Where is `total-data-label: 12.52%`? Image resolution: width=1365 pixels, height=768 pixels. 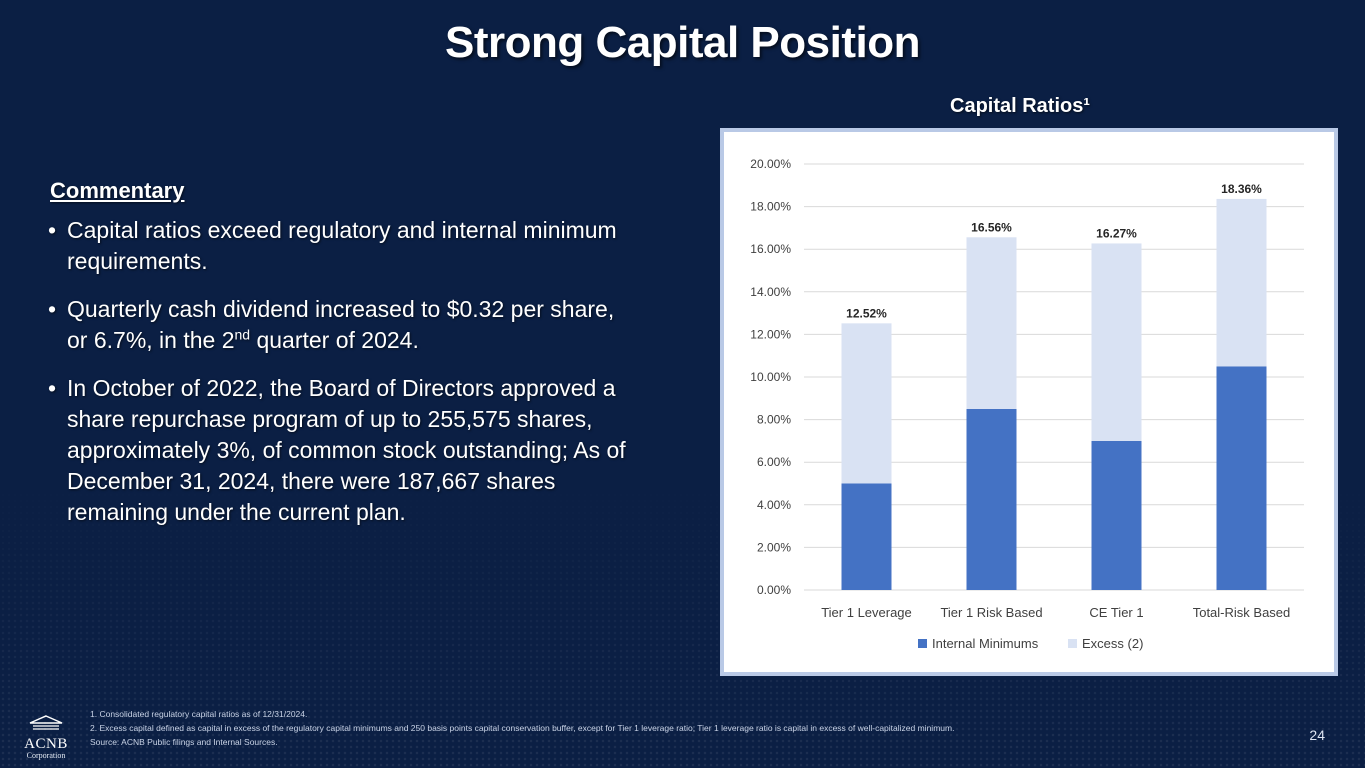 total-data-label: 12.52% is located at coordinates (866, 313).